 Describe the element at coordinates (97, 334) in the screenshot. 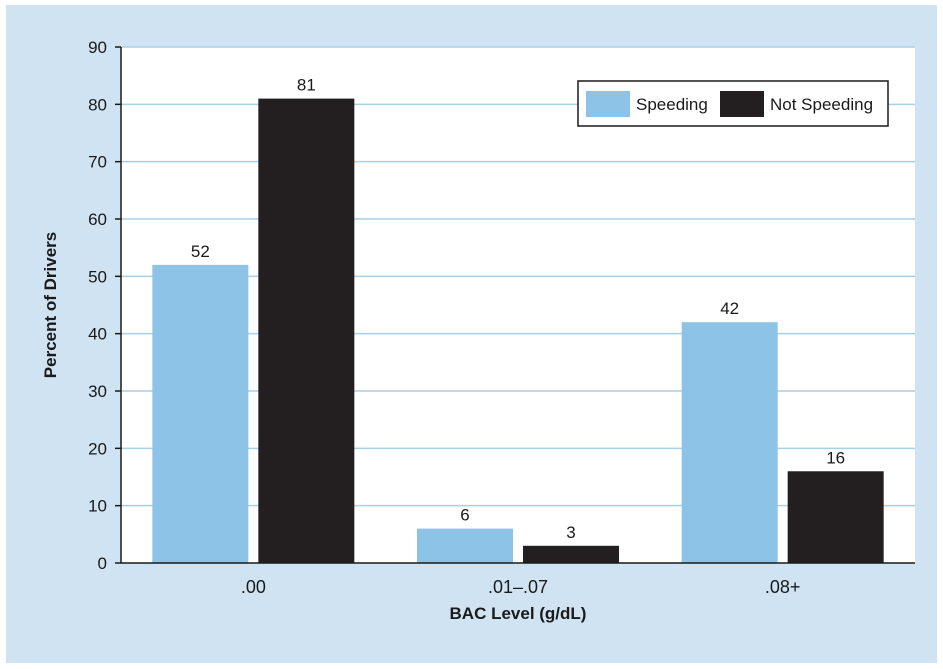

I see `y-tick-label: 40` at that location.